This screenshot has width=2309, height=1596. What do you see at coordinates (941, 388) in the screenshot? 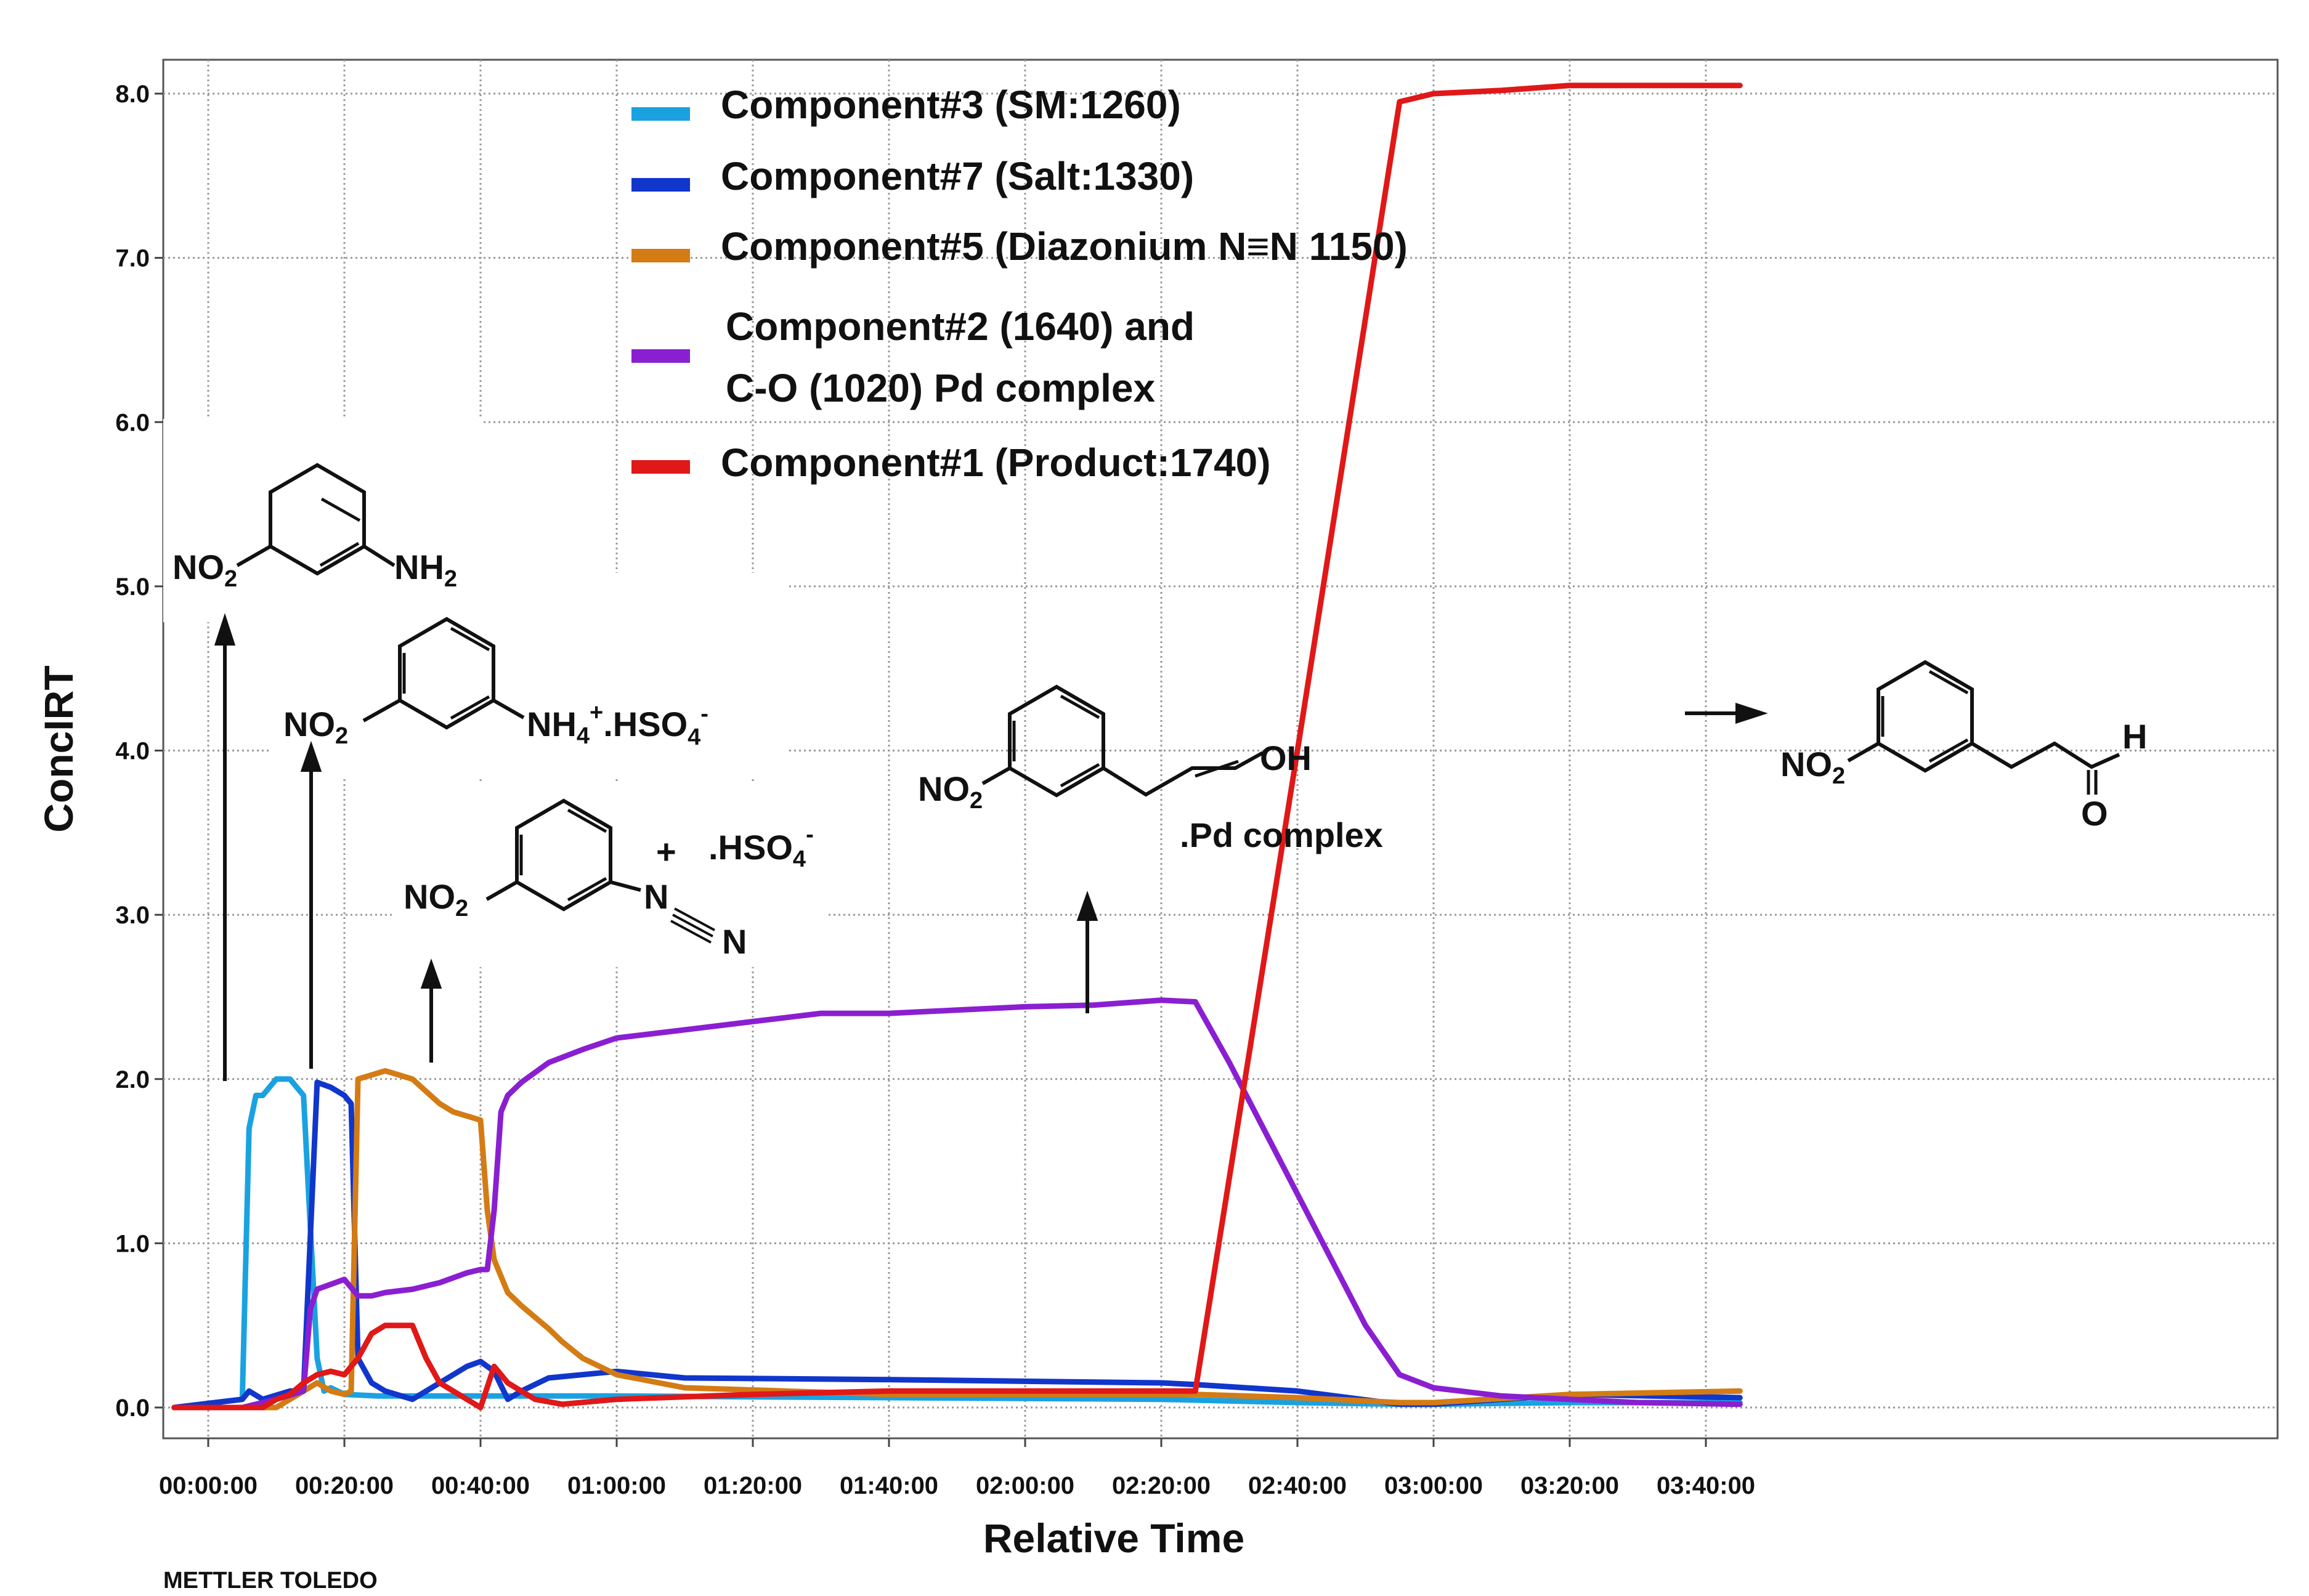
I see `legend-label: C-O (1020) Pd complex` at bounding box center [941, 388].